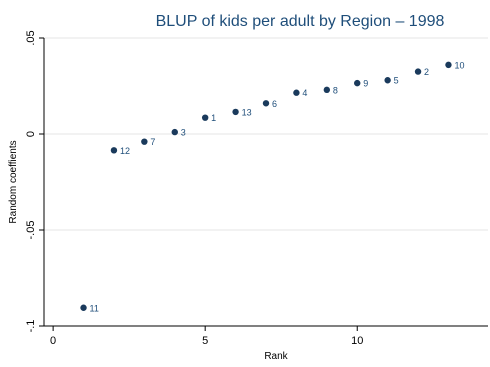  What do you see at coordinates (31, 230) in the screenshot?
I see `y-tick-label: -.05` at bounding box center [31, 230].